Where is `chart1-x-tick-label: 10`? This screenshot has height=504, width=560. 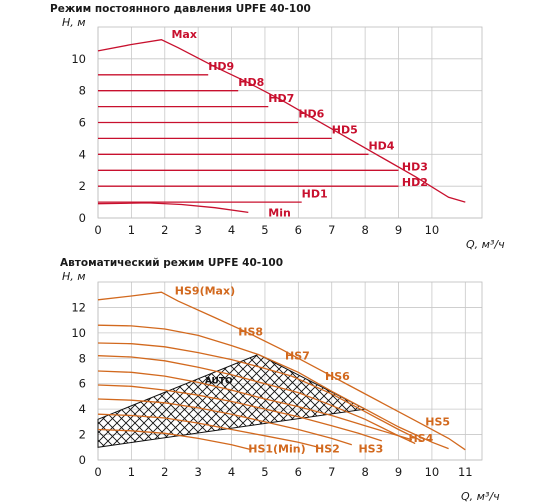
chart1-x-tick-label: 10 is located at coordinates (432, 230).